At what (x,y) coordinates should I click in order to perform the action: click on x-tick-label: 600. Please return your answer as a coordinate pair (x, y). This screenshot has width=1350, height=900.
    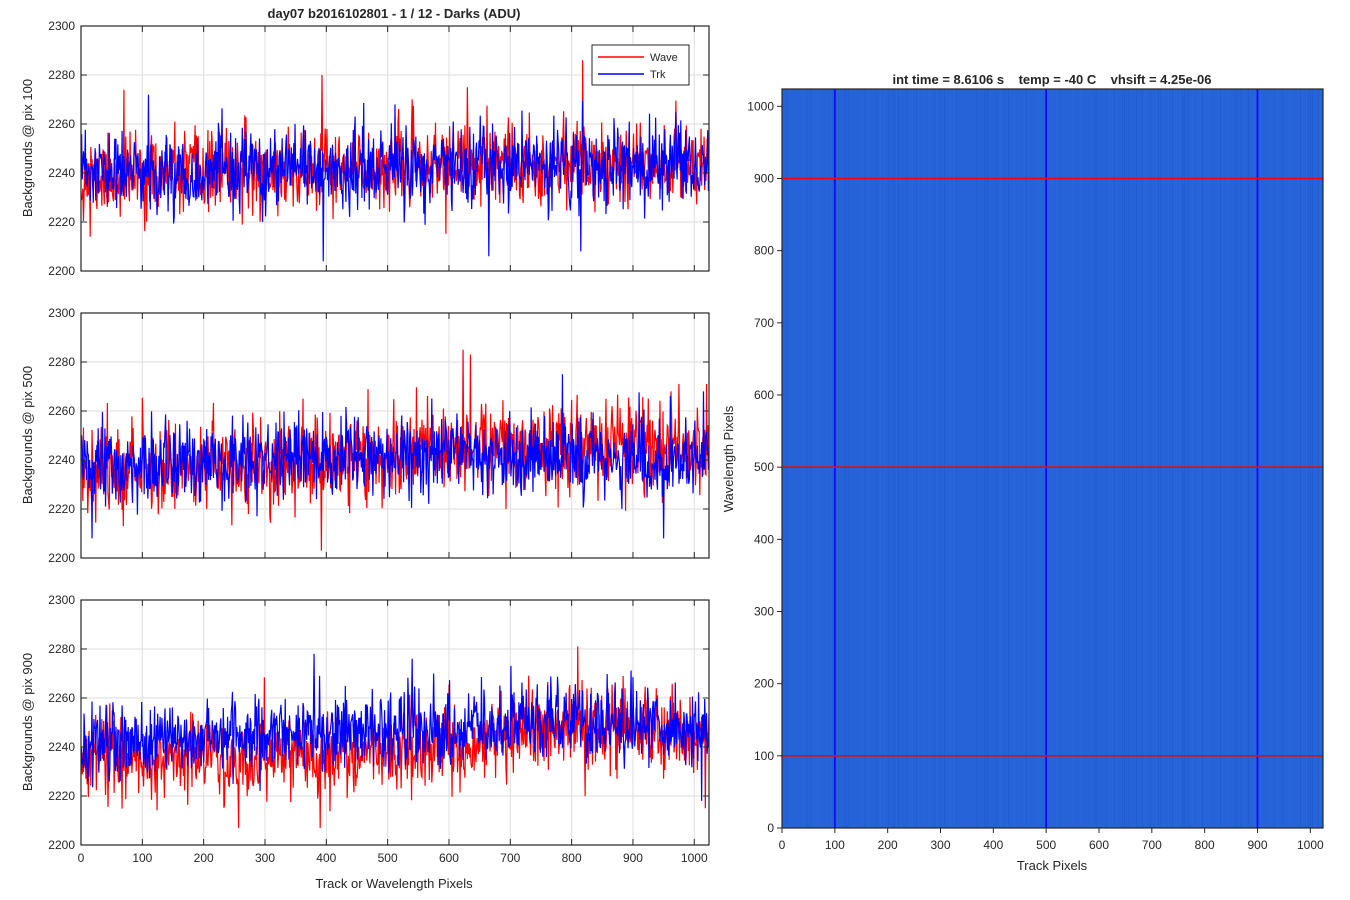
    Looking at the image, I should click on (449, 858).